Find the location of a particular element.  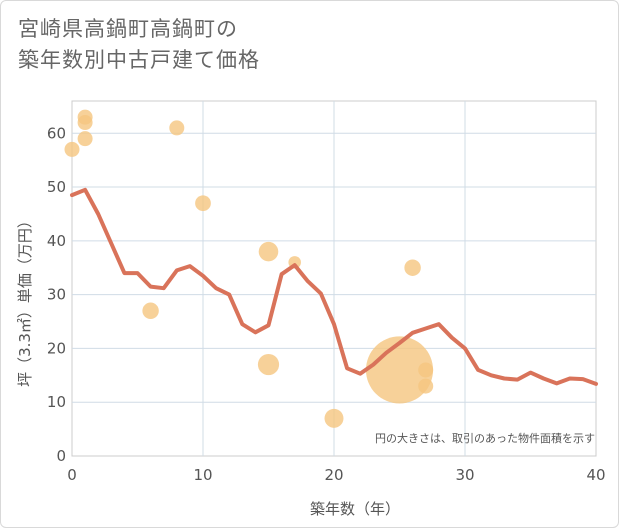

x-tick-label: 10 is located at coordinates (202, 475).